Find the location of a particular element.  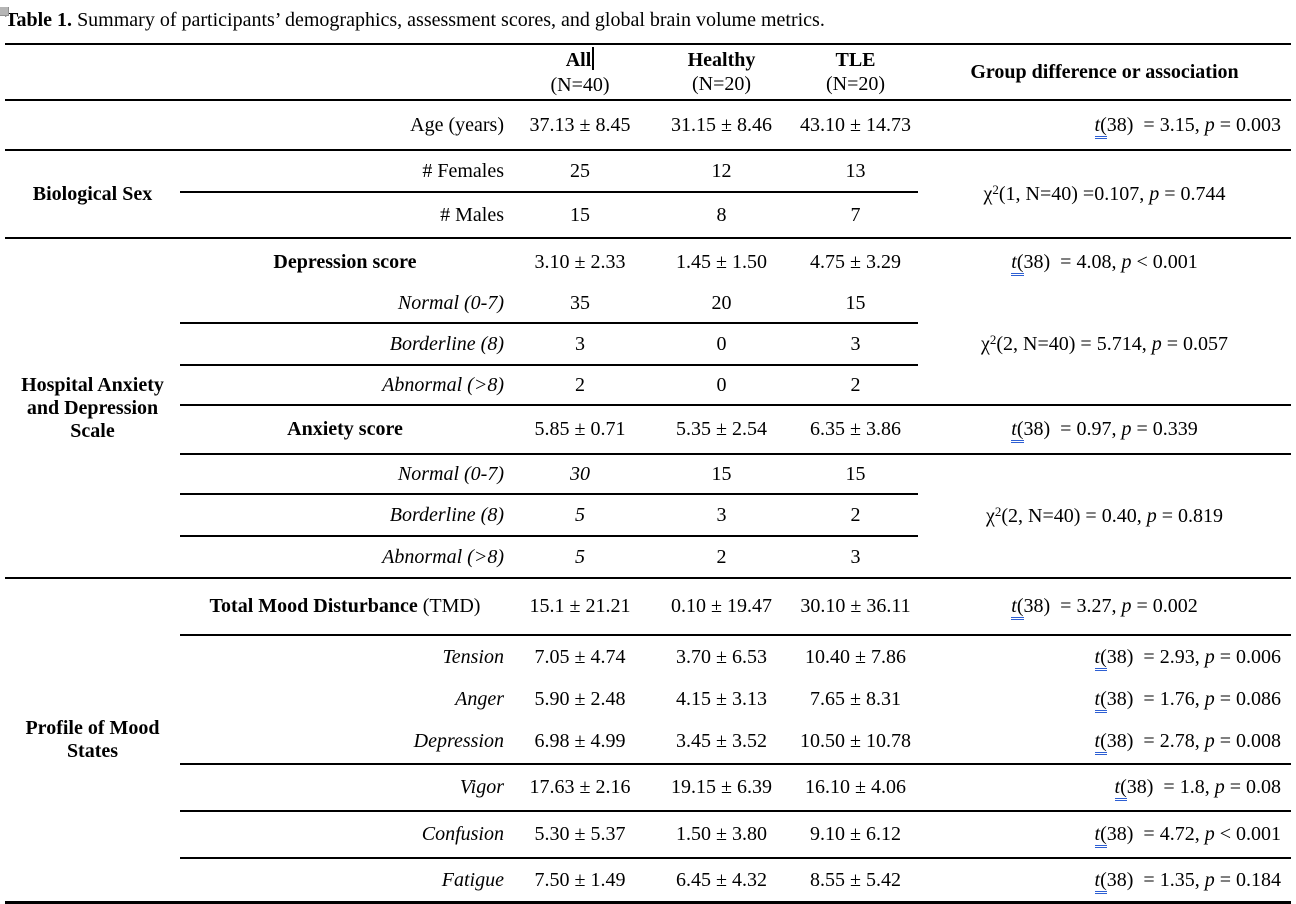

stat-cell: t(38) = 3.15, p = 0.003 is located at coordinates (1104, 125).